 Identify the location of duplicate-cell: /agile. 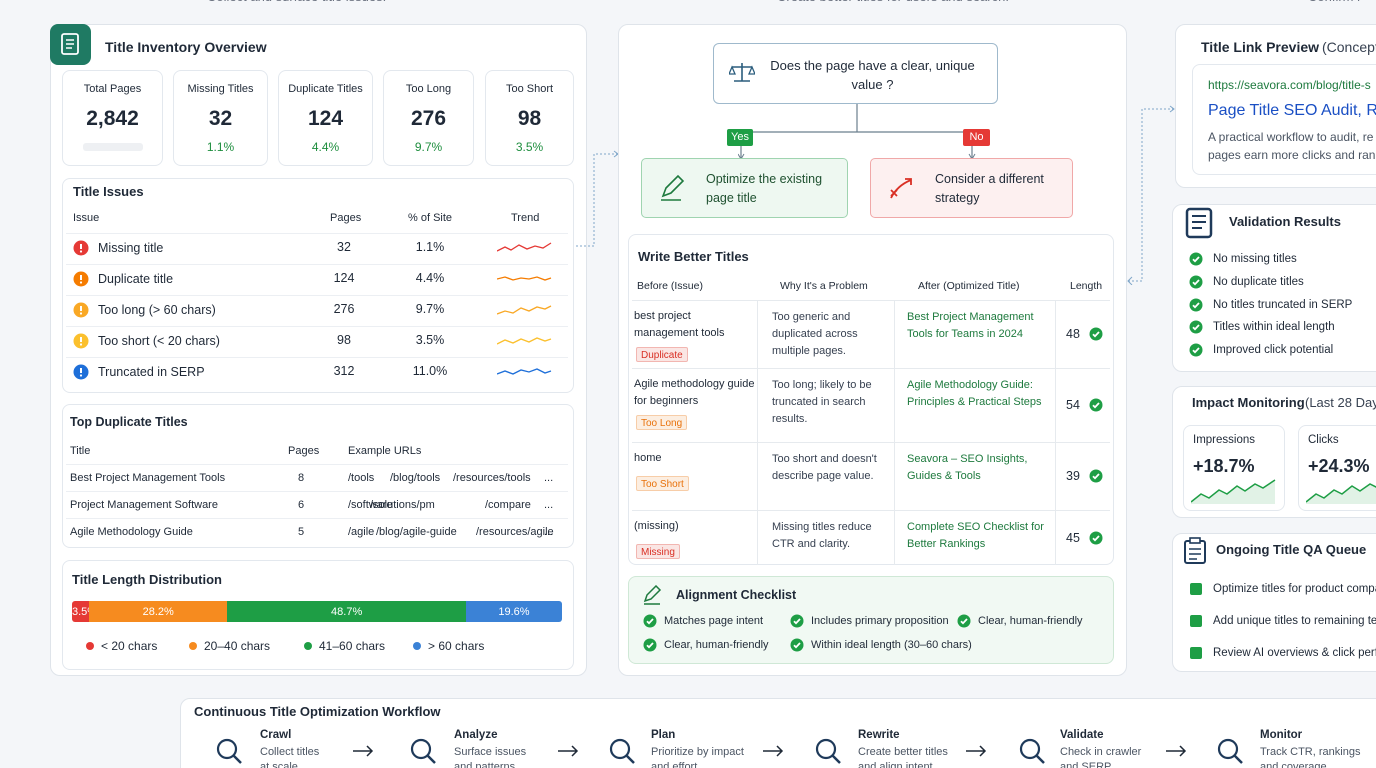
(361, 532).